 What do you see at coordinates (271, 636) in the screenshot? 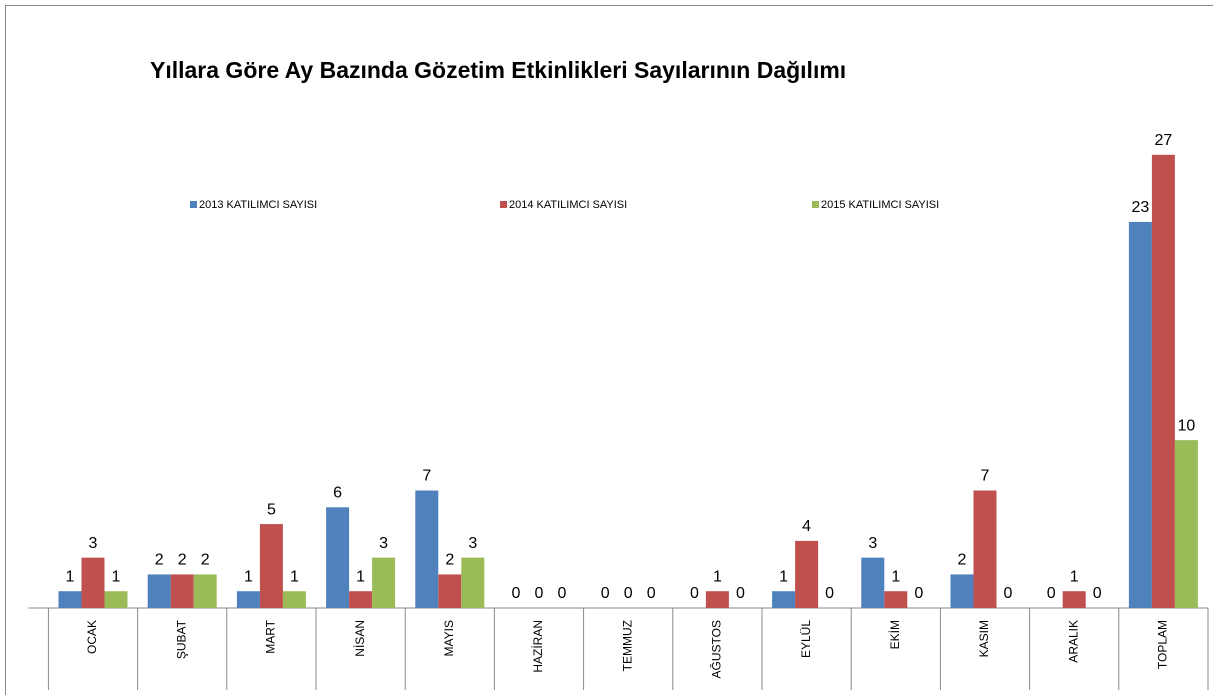
I see `x-tick-label: MART` at bounding box center [271, 636].